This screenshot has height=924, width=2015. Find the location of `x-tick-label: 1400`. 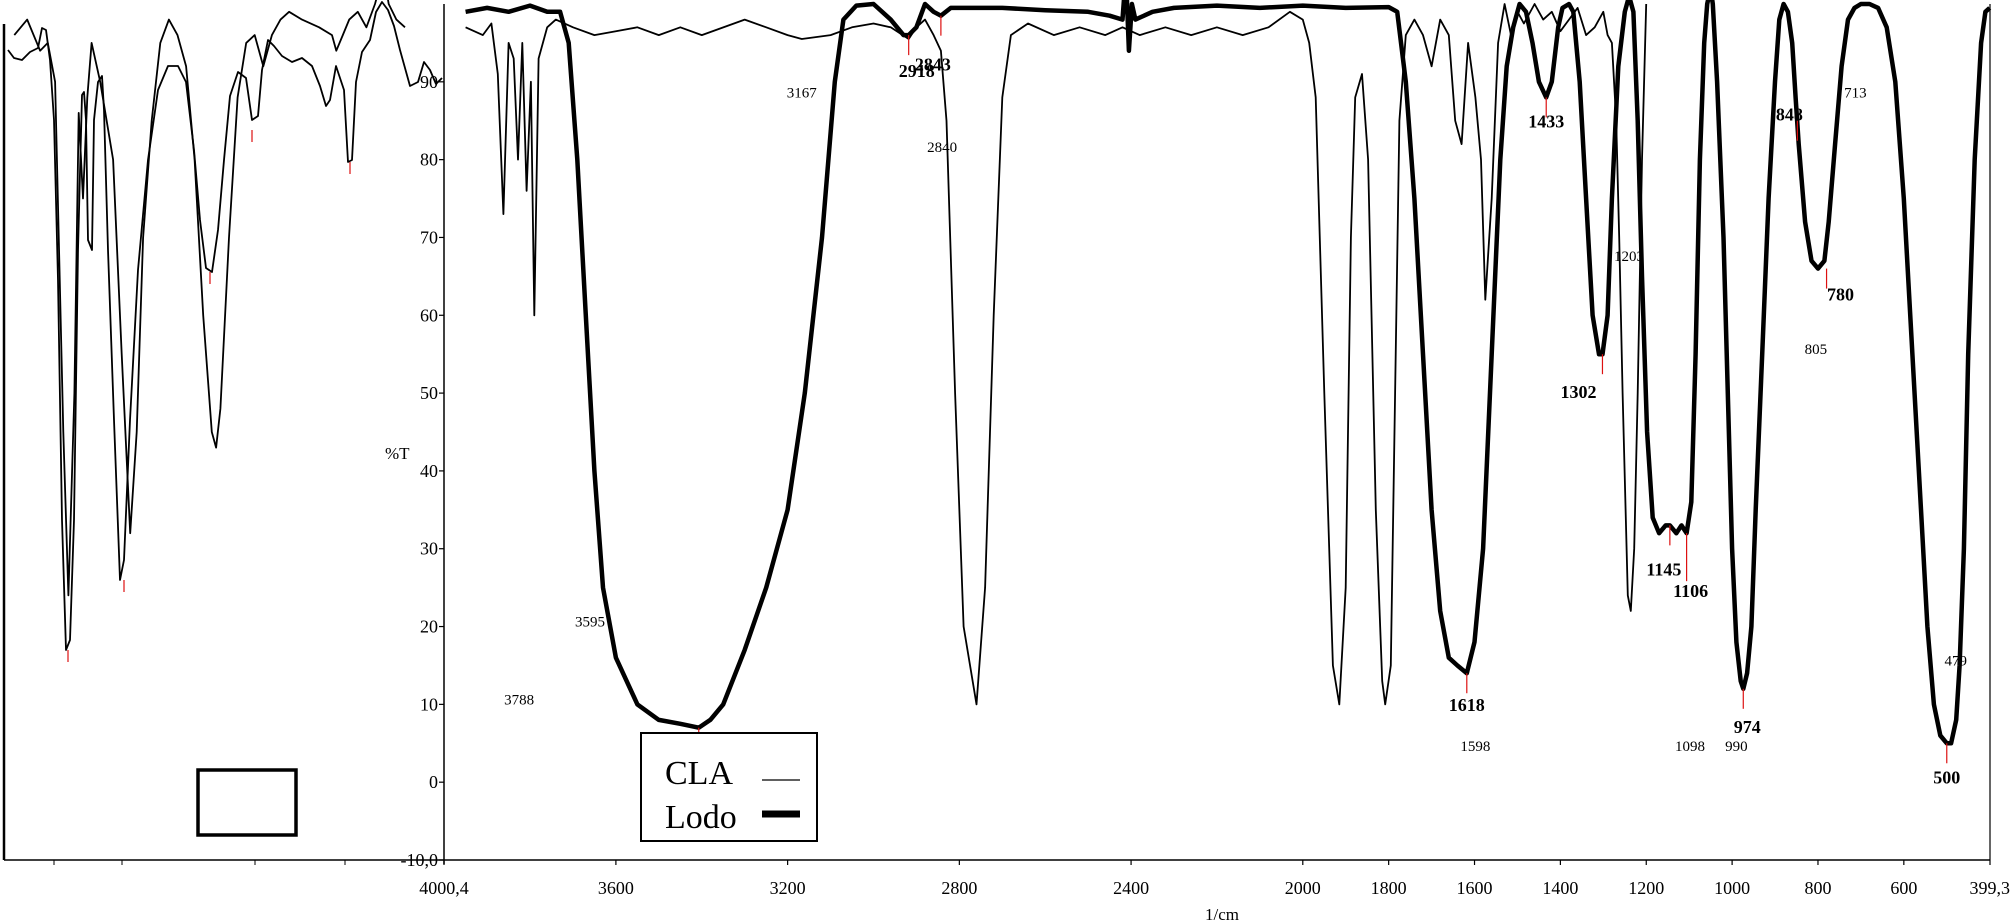

x-tick-label: 1400 is located at coordinates (1560, 888).